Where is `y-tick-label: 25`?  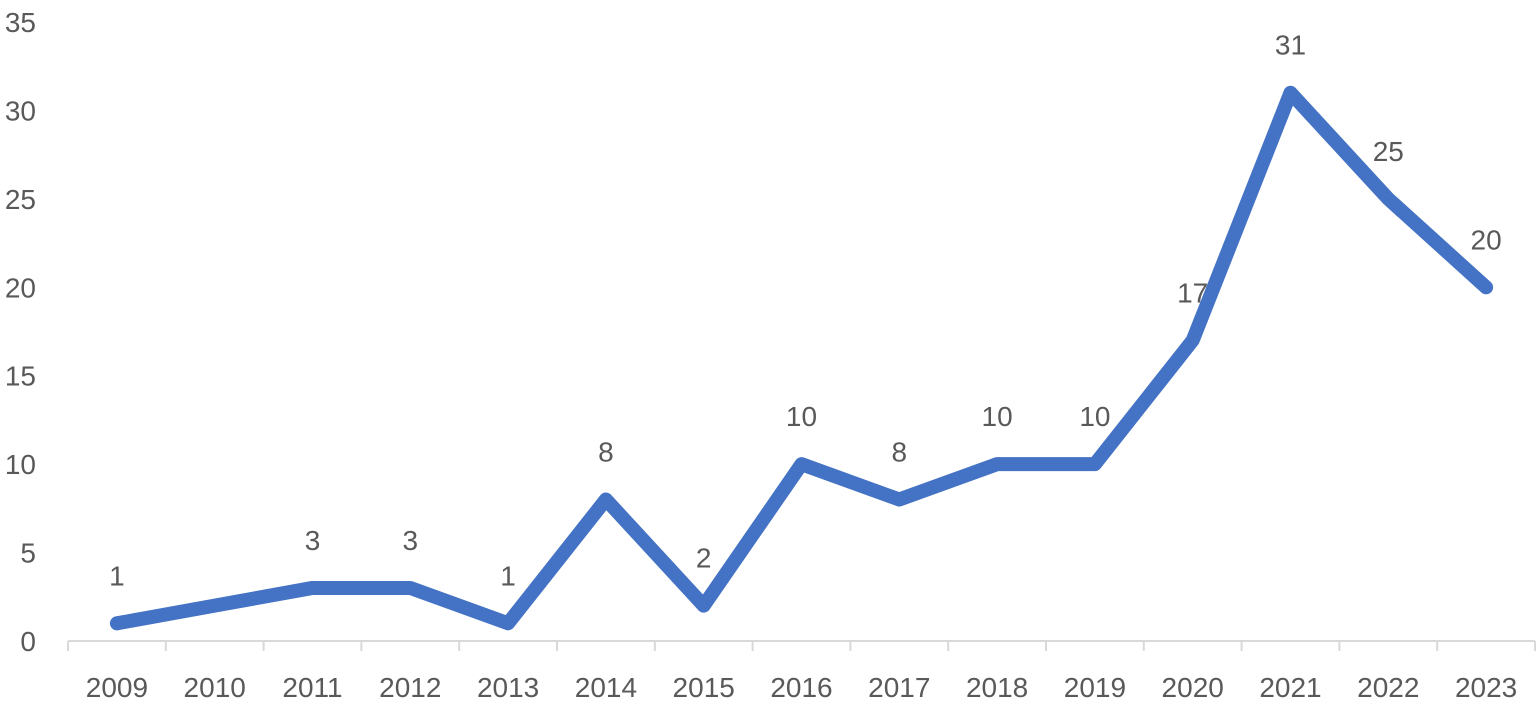 y-tick-label: 25 is located at coordinates (20, 199).